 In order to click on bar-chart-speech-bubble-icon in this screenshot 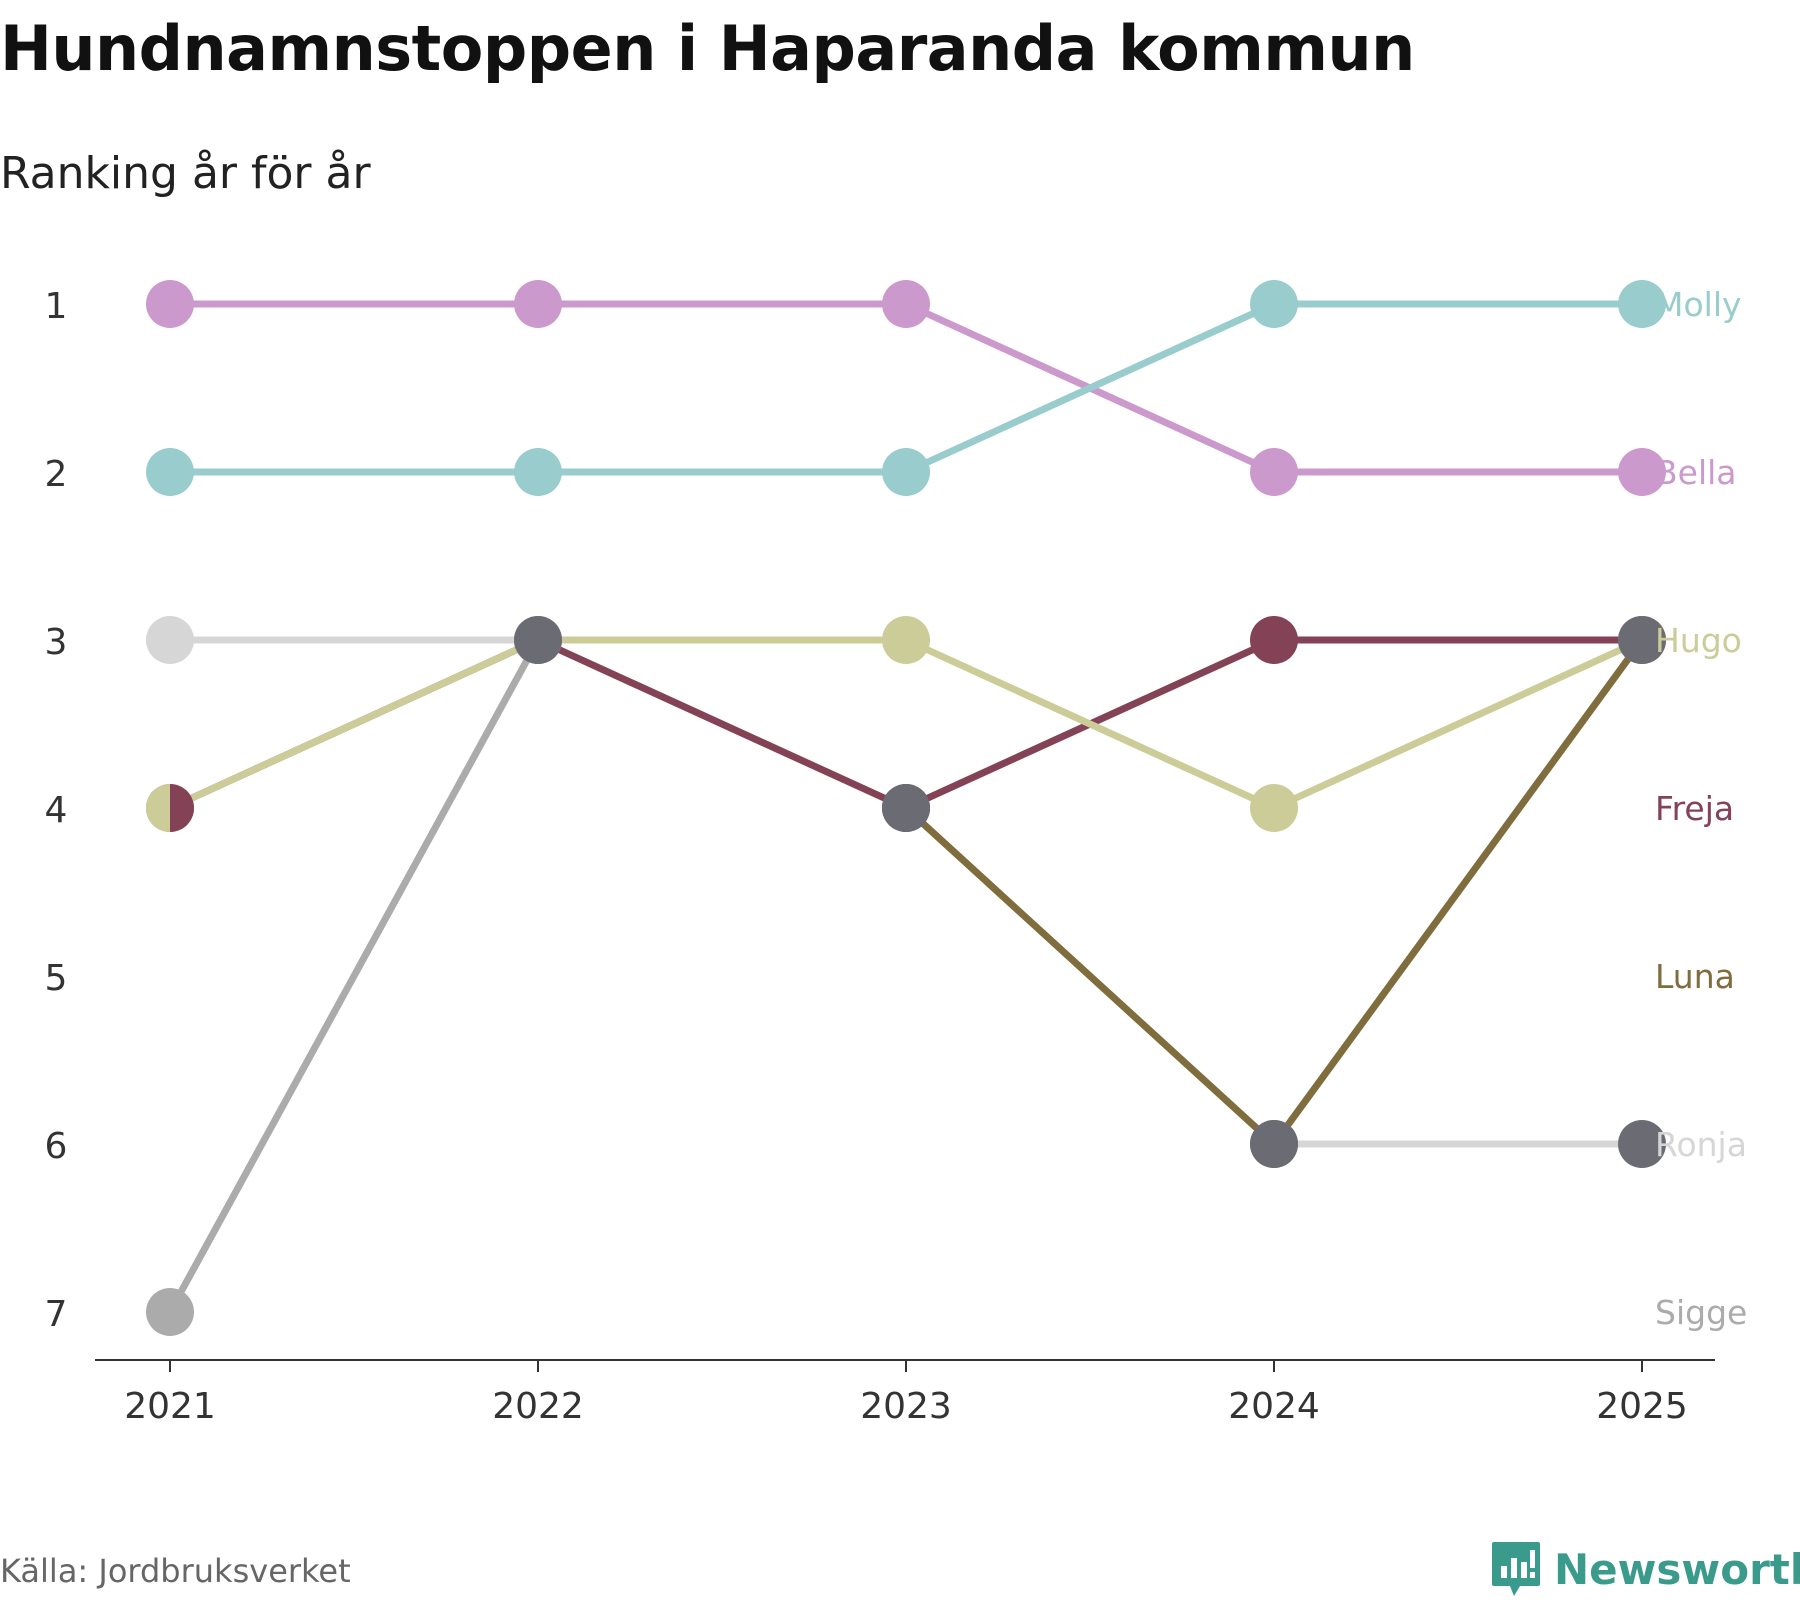, I will do `click(1516, 1569)`.